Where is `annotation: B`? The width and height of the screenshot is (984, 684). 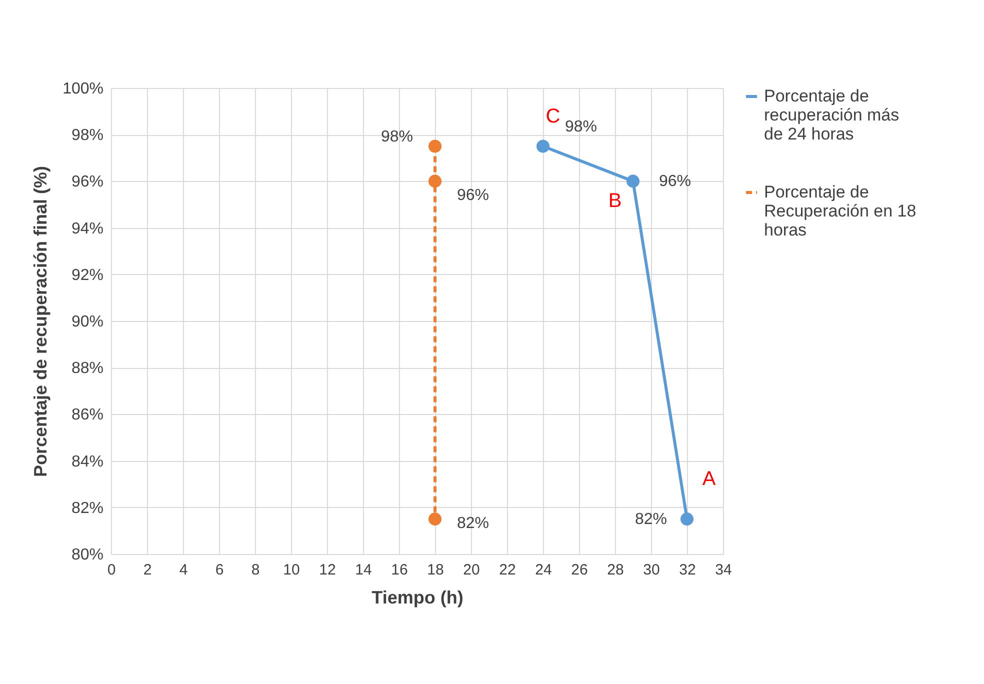 annotation: B is located at coordinates (615, 201).